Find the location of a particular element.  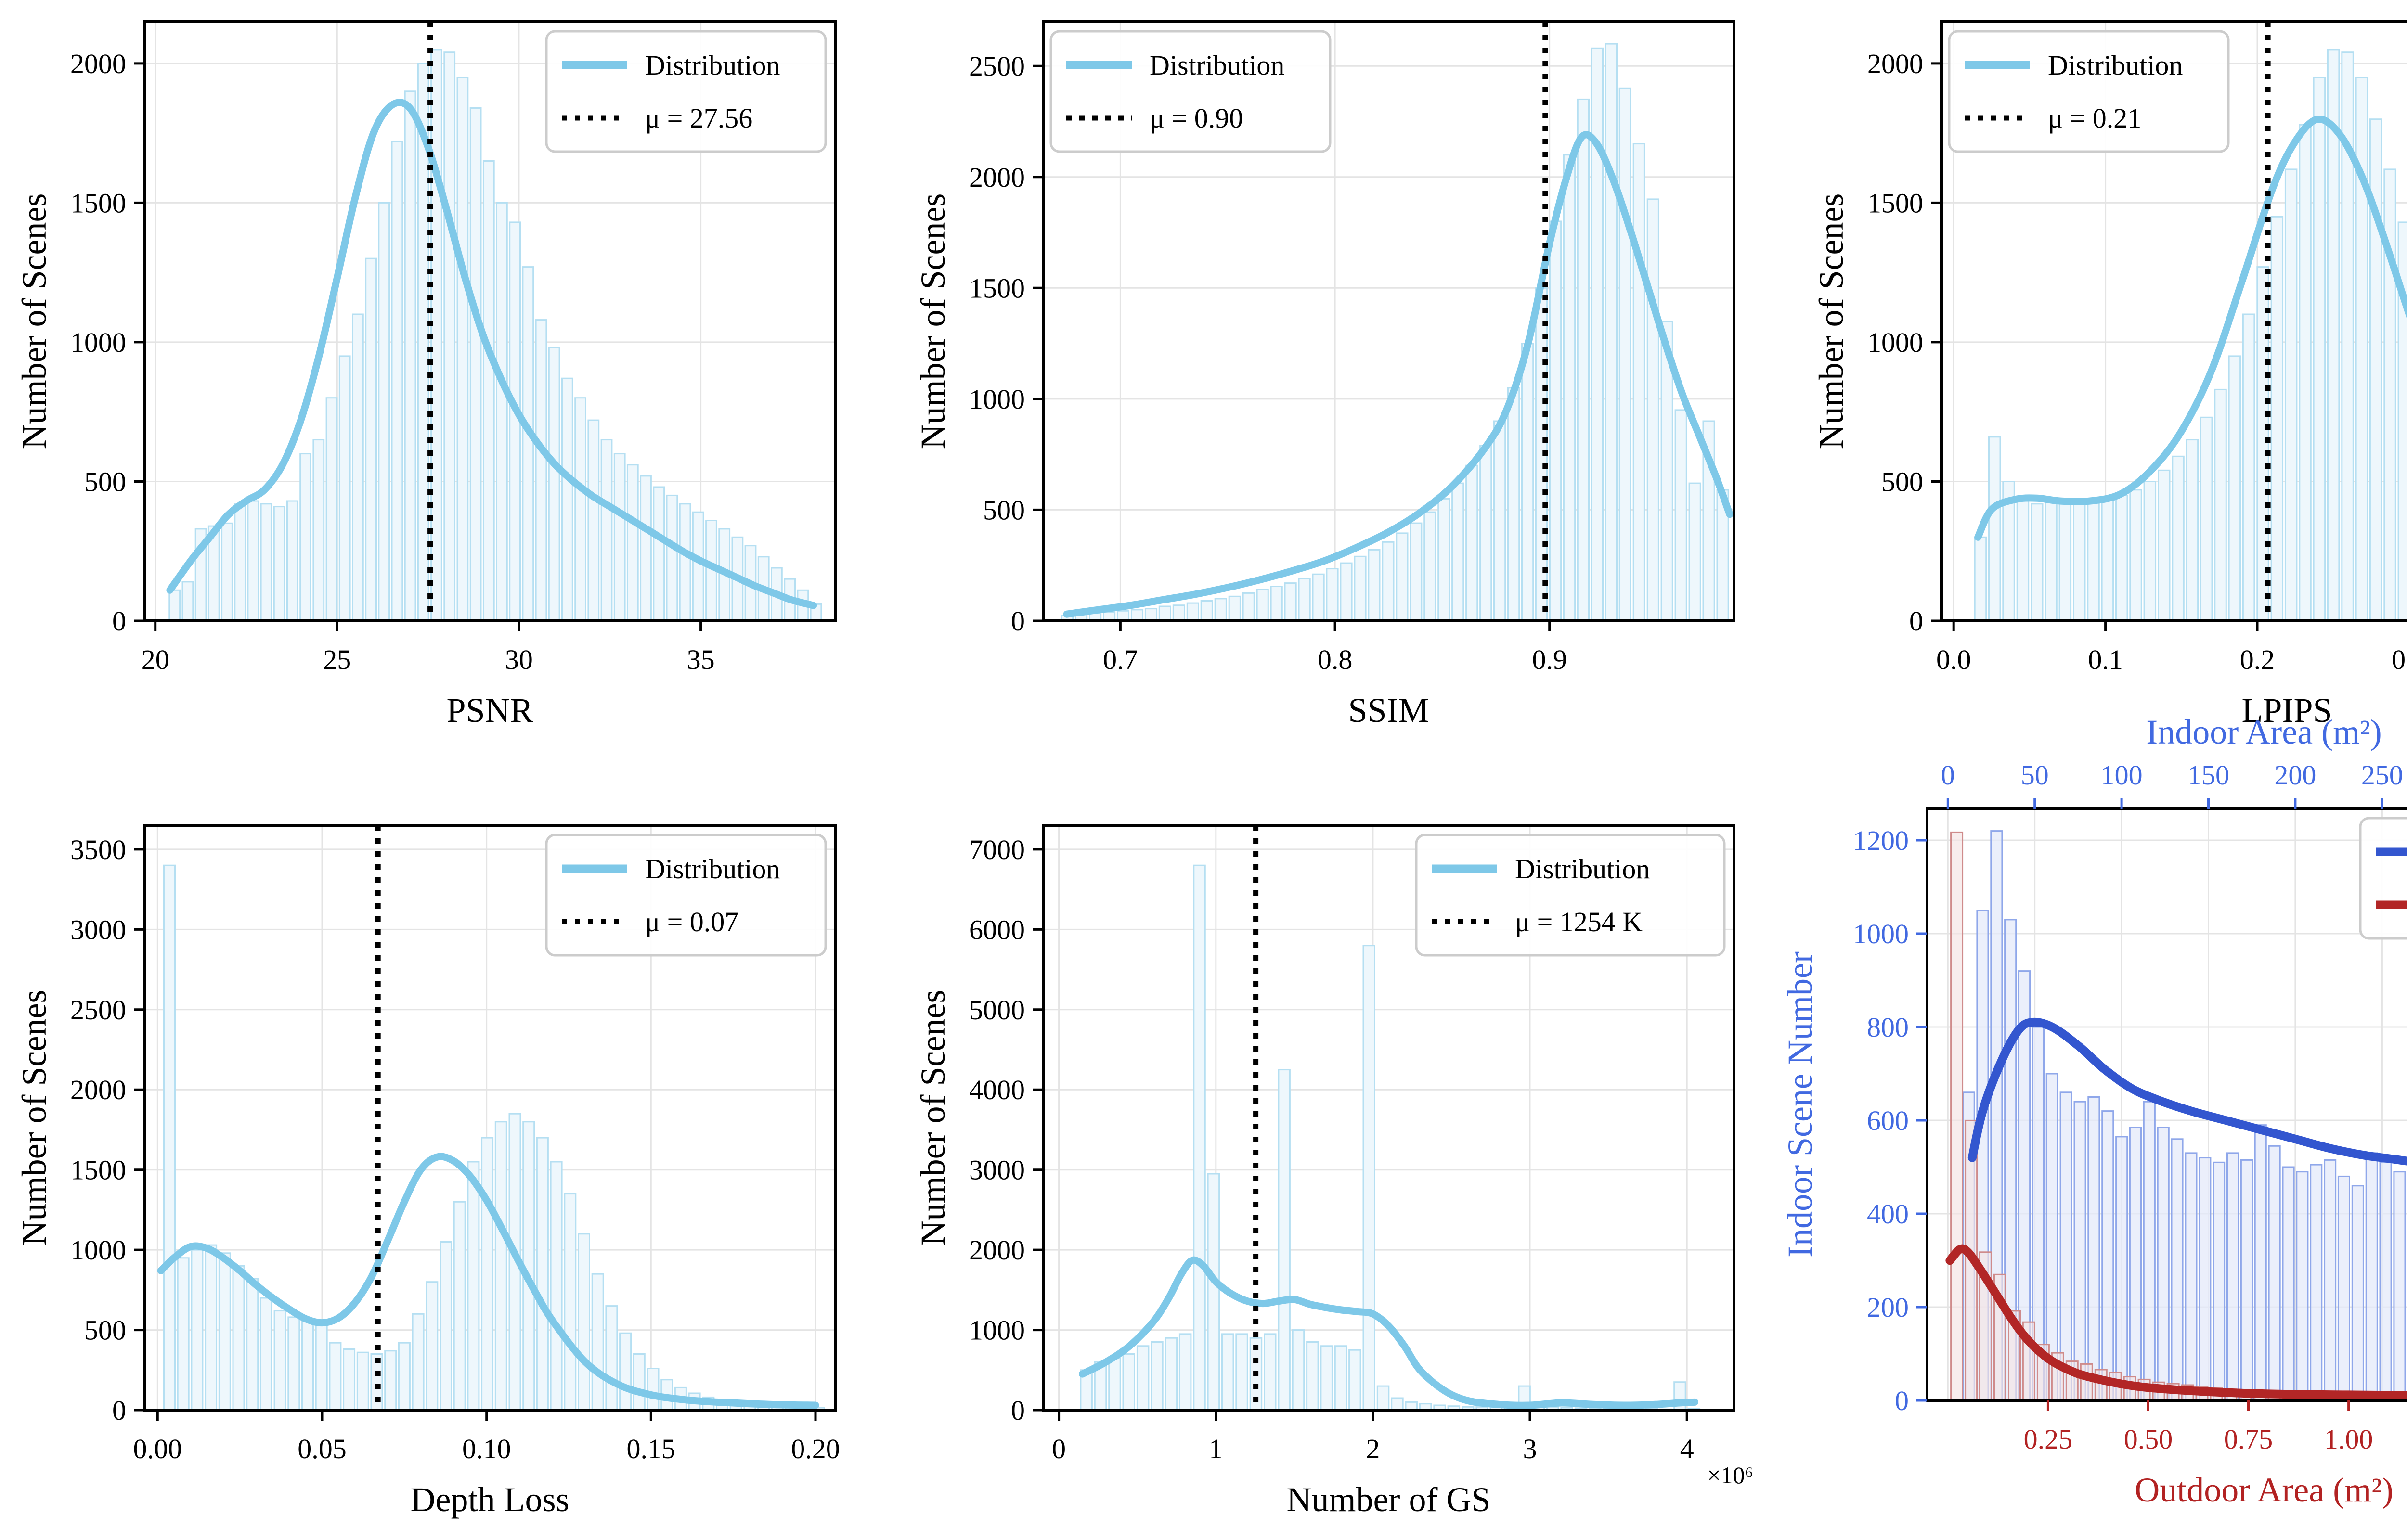

tick-label: 3000 is located at coordinates (997, 1170).